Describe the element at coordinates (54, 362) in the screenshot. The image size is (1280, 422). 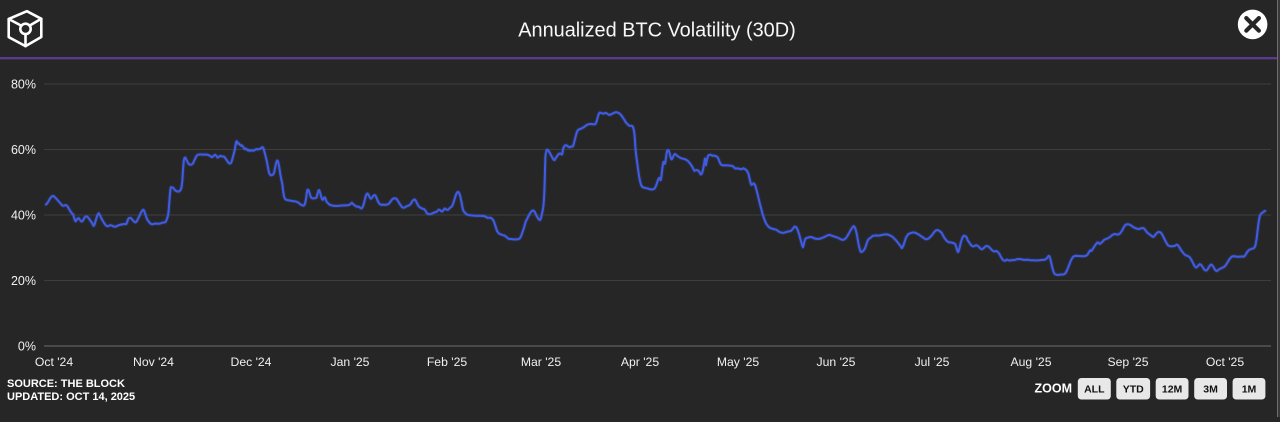
I see `svg-text: Oct '24` at that location.